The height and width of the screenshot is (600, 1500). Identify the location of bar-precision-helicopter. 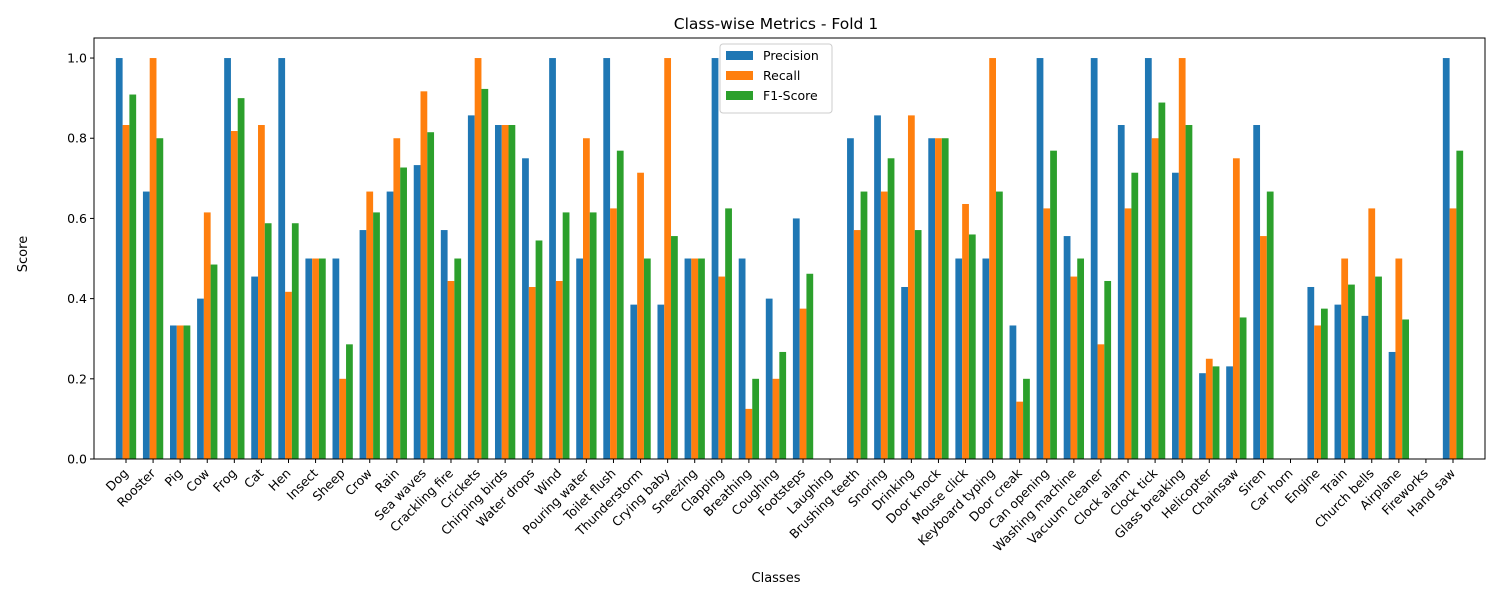
(1202, 416).